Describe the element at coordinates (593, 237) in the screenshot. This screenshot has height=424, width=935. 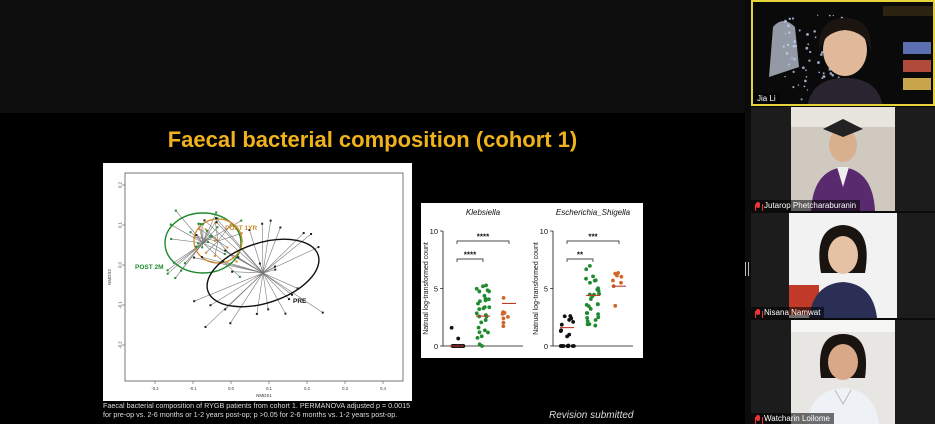
I see `significance-label: ***` at that location.